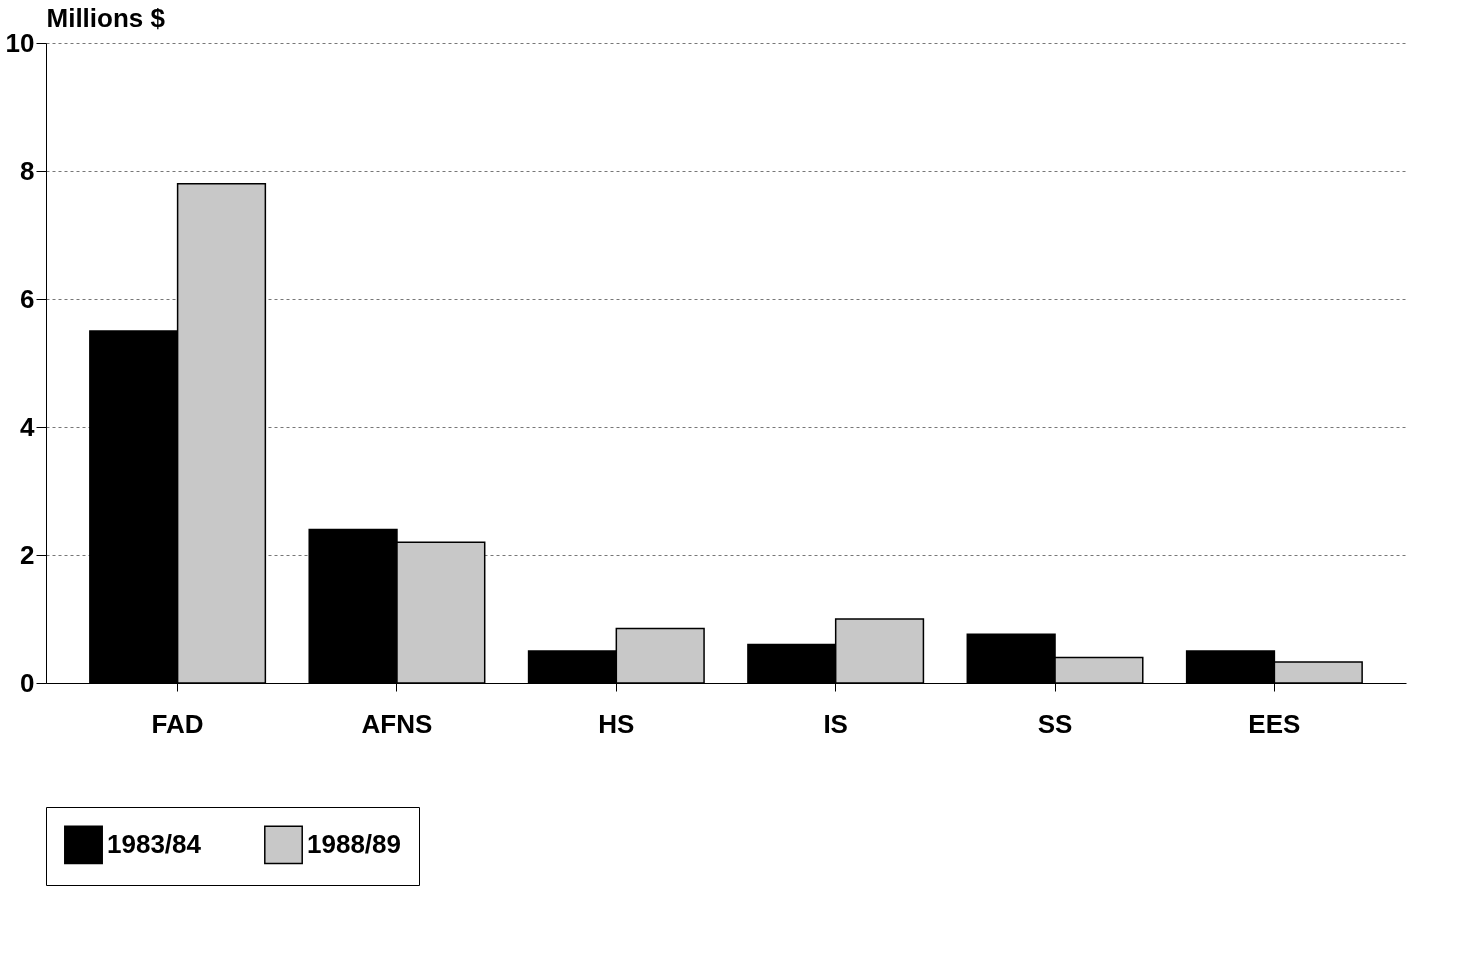 The width and height of the screenshot is (1479, 973). I want to click on y-tick-label: 4, so click(28, 426).